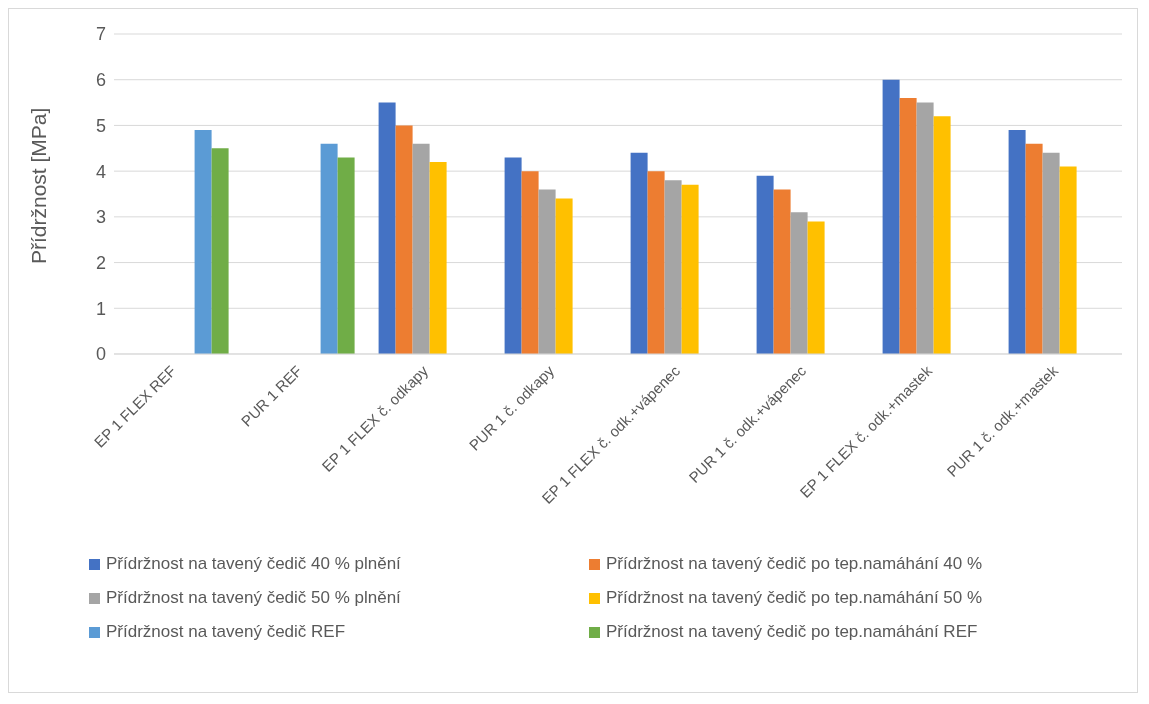 This screenshot has height=704, width=1149. Describe the element at coordinates (253, 564) in the screenshot. I see `legend-label: Přídržnost na tavený čedič 40 % plnění` at that location.